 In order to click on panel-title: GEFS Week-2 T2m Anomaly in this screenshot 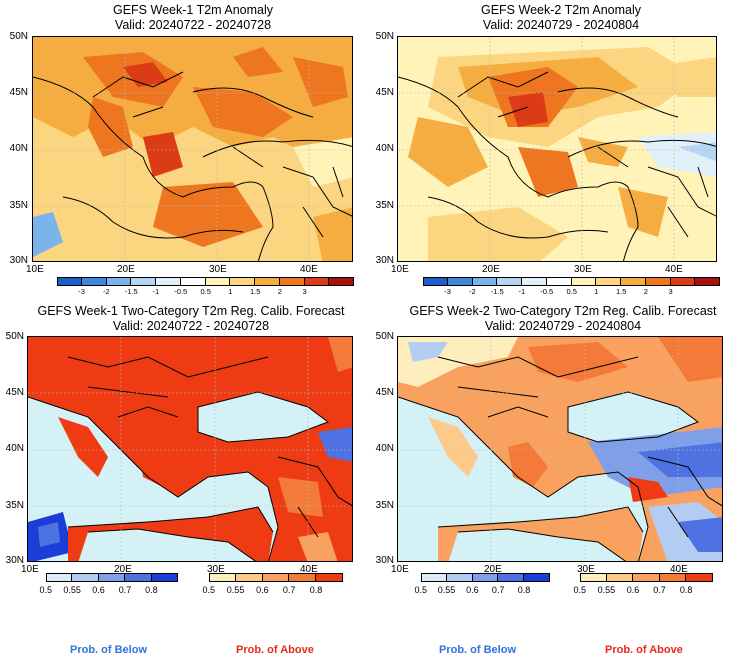, I will do `click(560, 10)`.